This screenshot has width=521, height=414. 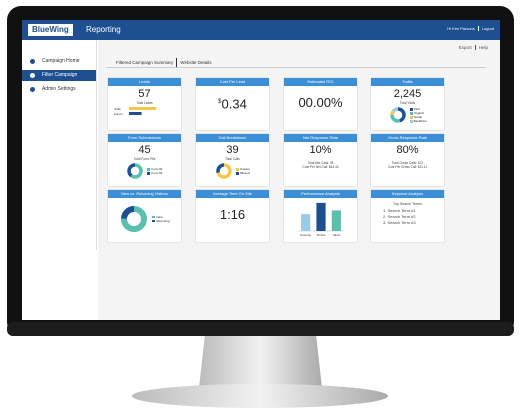 I want to click on legend: New Returning, so click(x=161, y=219).